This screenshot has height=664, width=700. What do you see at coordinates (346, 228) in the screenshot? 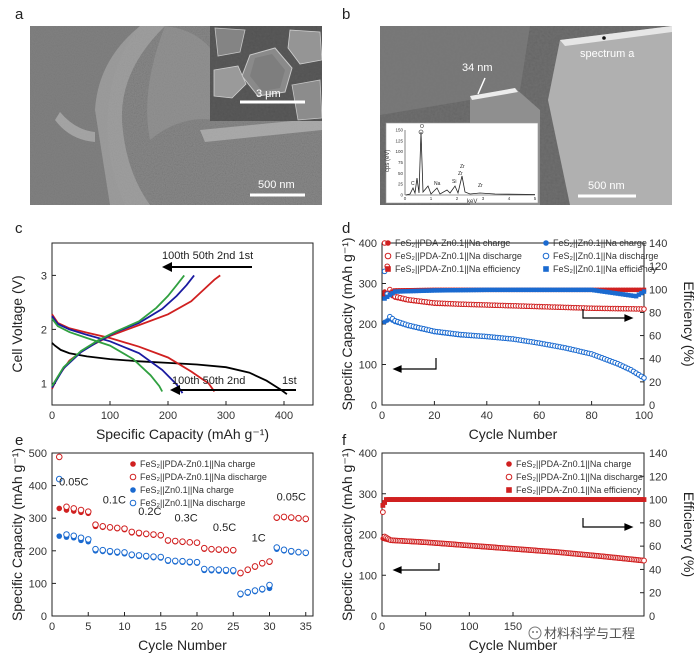
I see `panel-letter-d: d` at bounding box center [346, 228].